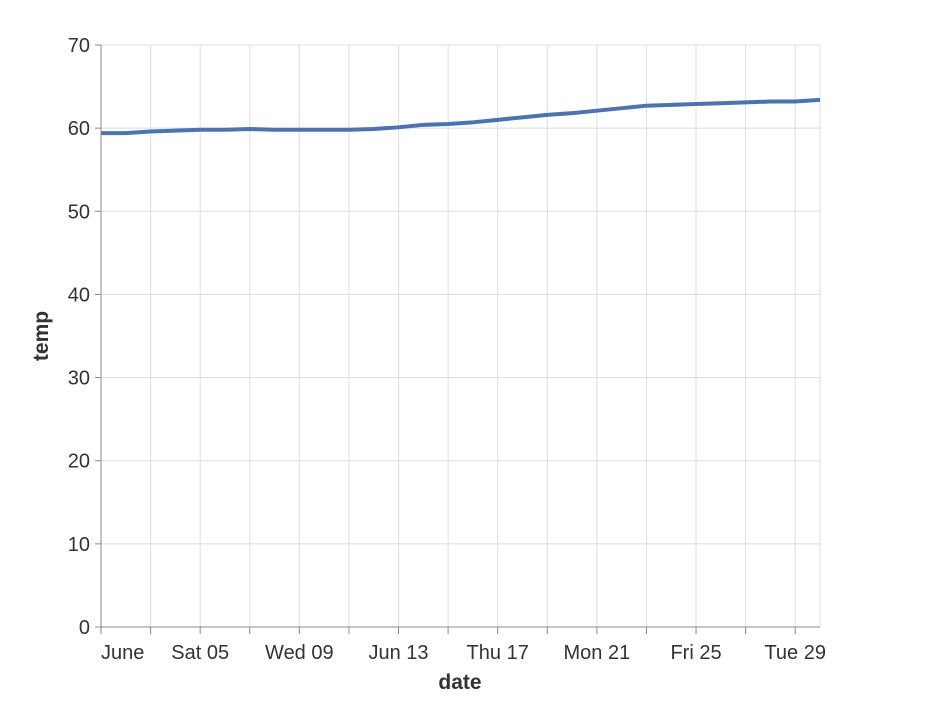  I want to click on x-tick-label: June, so click(122, 653).